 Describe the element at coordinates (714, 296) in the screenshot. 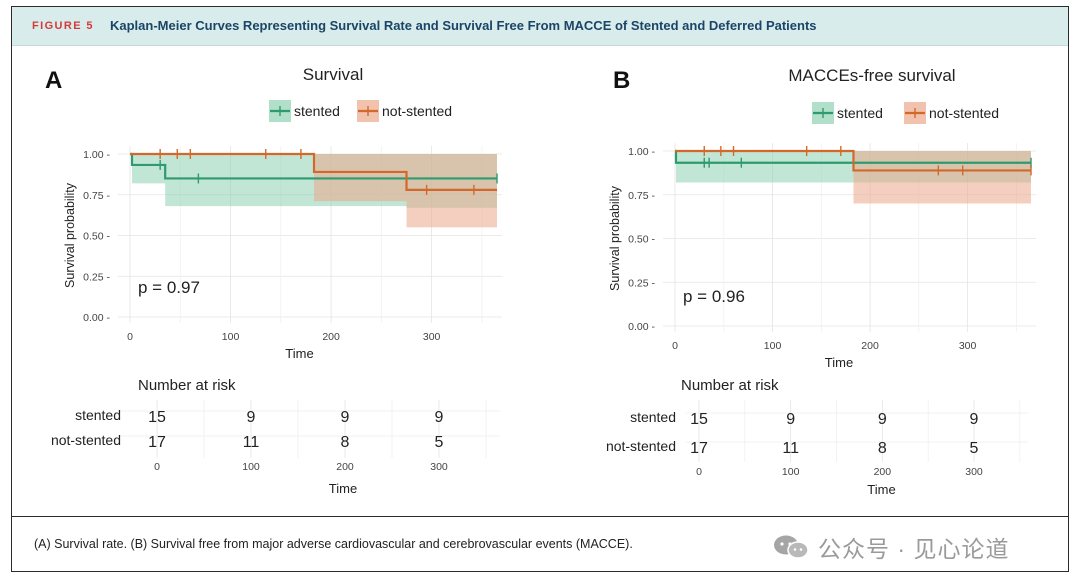

I see `p-value: p = 0.96` at that location.